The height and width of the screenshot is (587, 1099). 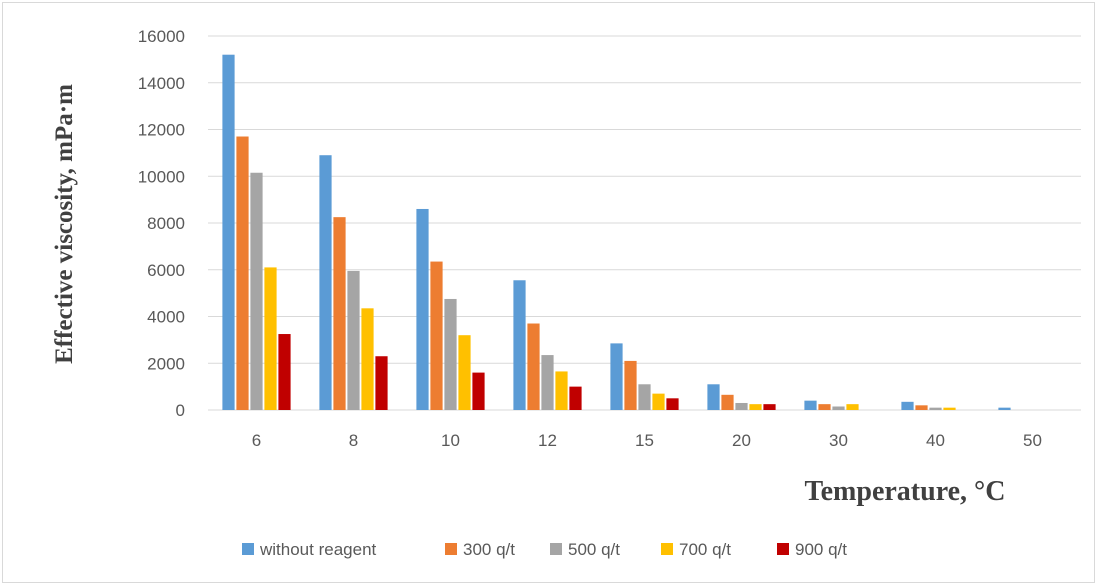 What do you see at coordinates (547, 440) in the screenshot?
I see `x-tick-label: 12` at bounding box center [547, 440].